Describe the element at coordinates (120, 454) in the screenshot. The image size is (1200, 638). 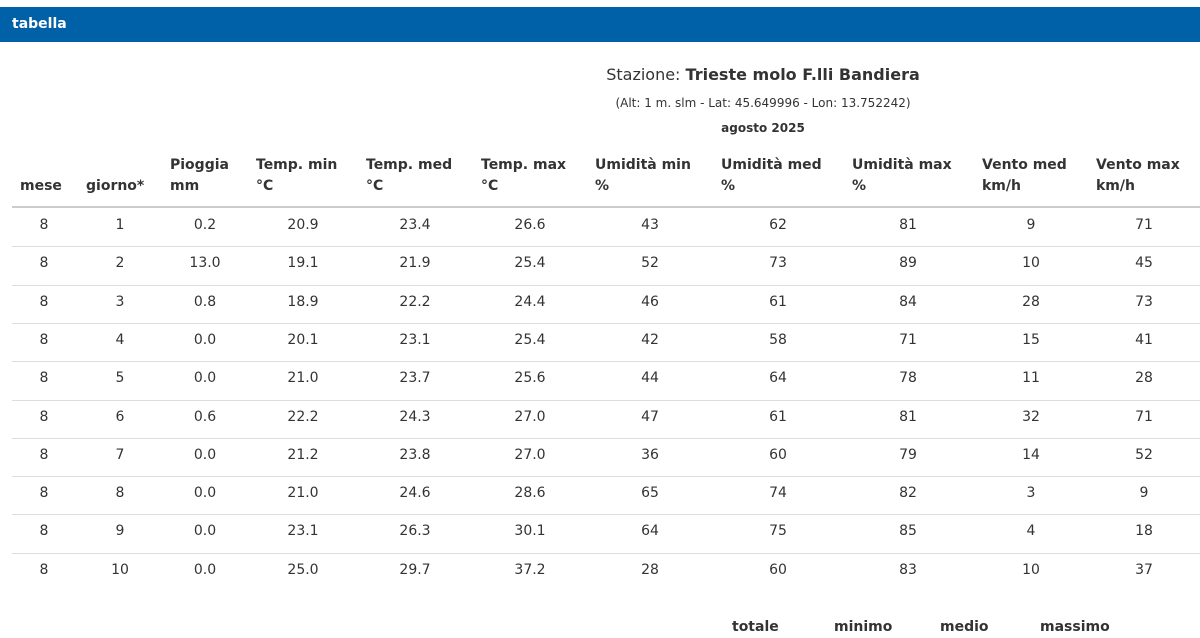
I see `table-cell: 7` at that location.